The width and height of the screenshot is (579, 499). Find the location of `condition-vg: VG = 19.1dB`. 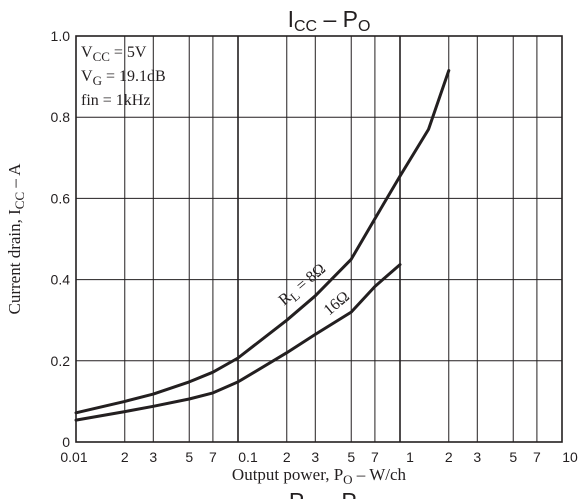

condition-vg: VG = 19.1dB is located at coordinates (123, 78).